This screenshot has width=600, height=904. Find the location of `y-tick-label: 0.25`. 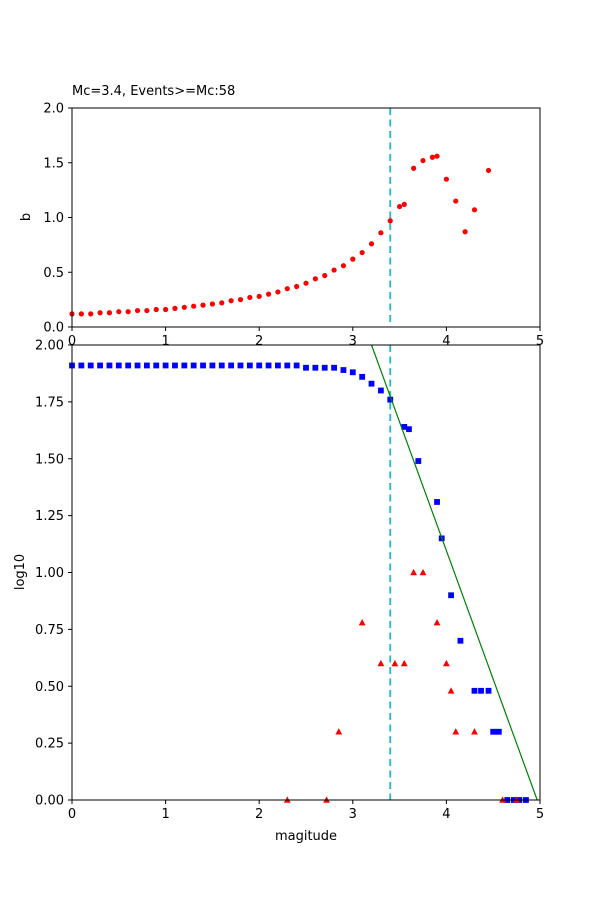

y-tick-label: 0.25 is located at coordinates (49, 744).